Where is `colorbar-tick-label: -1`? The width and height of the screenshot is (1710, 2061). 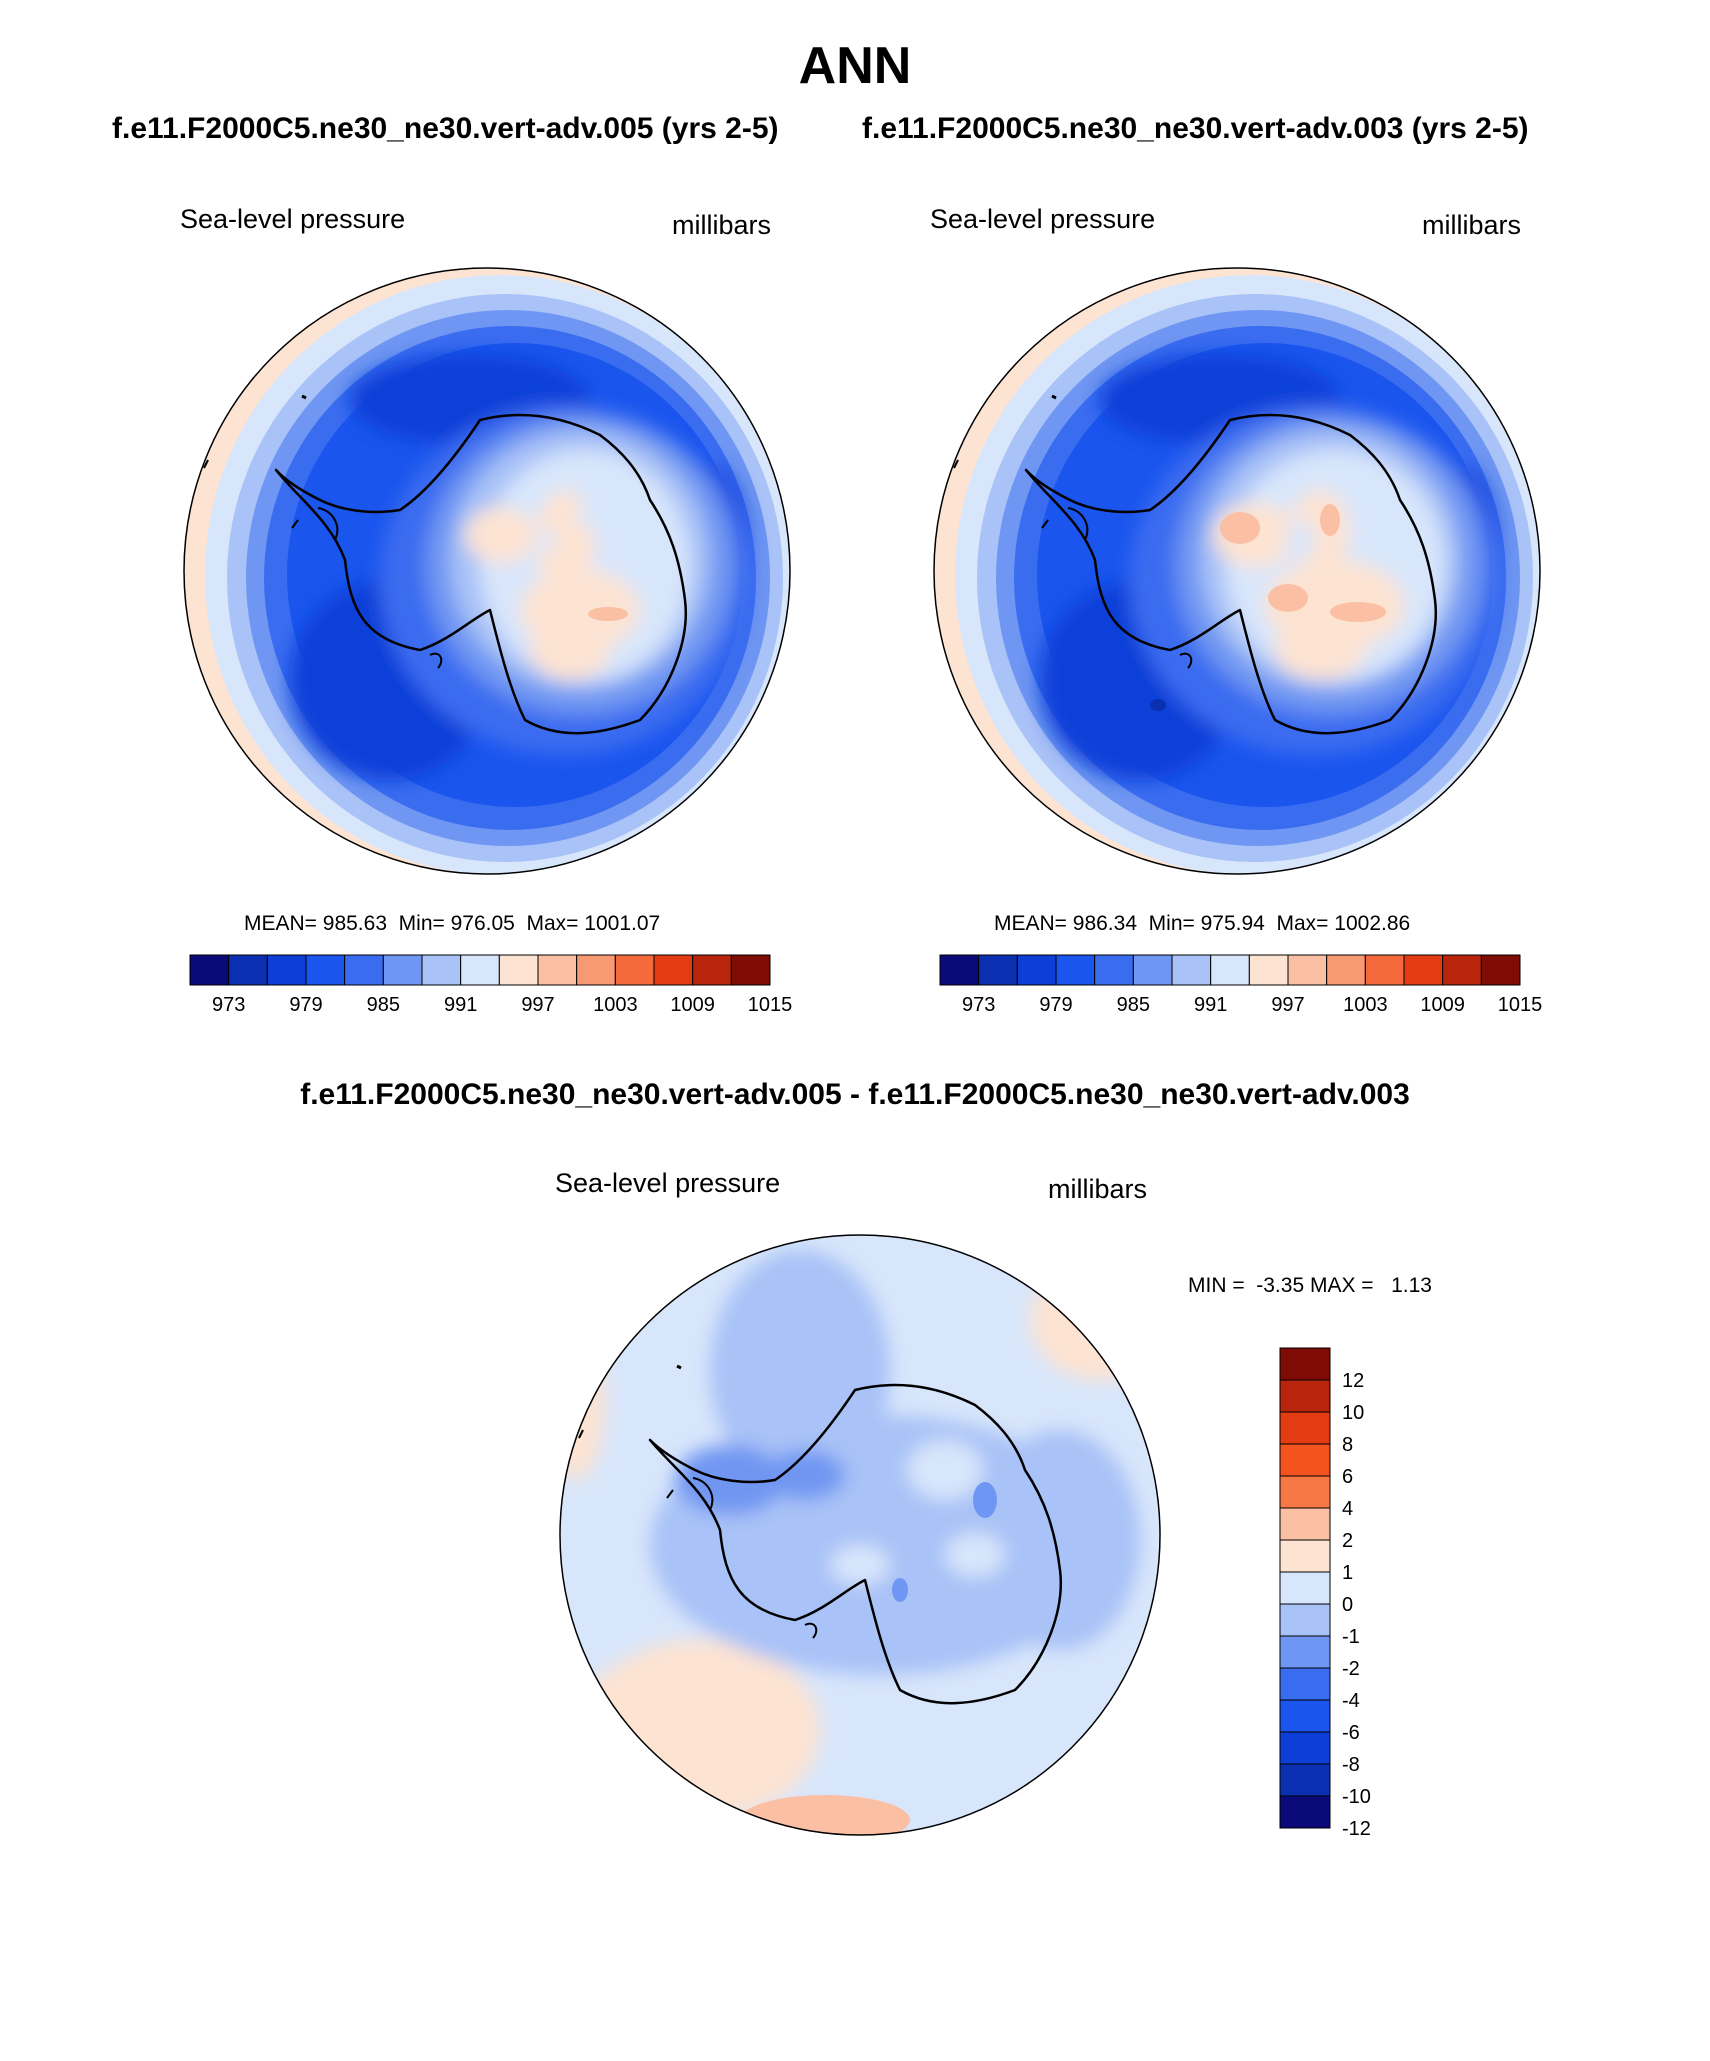
colorbar-tick-label: -1 is located at coordinates (1351, 1637).